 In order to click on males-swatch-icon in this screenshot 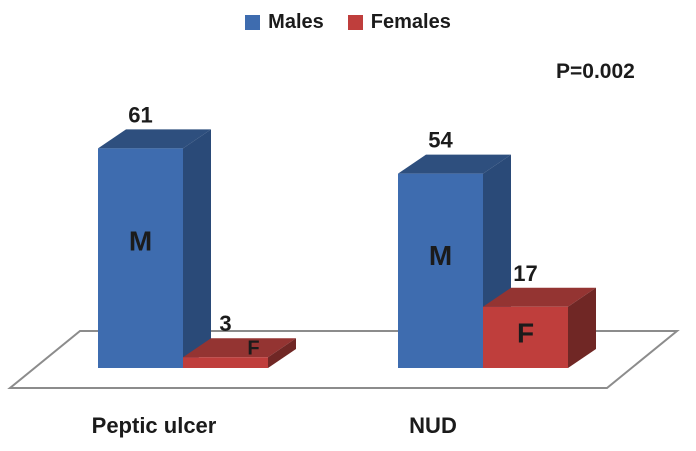, I will do `click(253, 22)`.